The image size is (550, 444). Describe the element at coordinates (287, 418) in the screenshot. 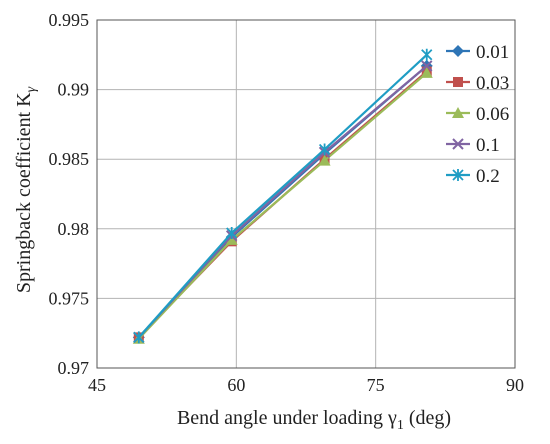

I see `x-axis-title-main: Bend angle under loading γ` at that location.